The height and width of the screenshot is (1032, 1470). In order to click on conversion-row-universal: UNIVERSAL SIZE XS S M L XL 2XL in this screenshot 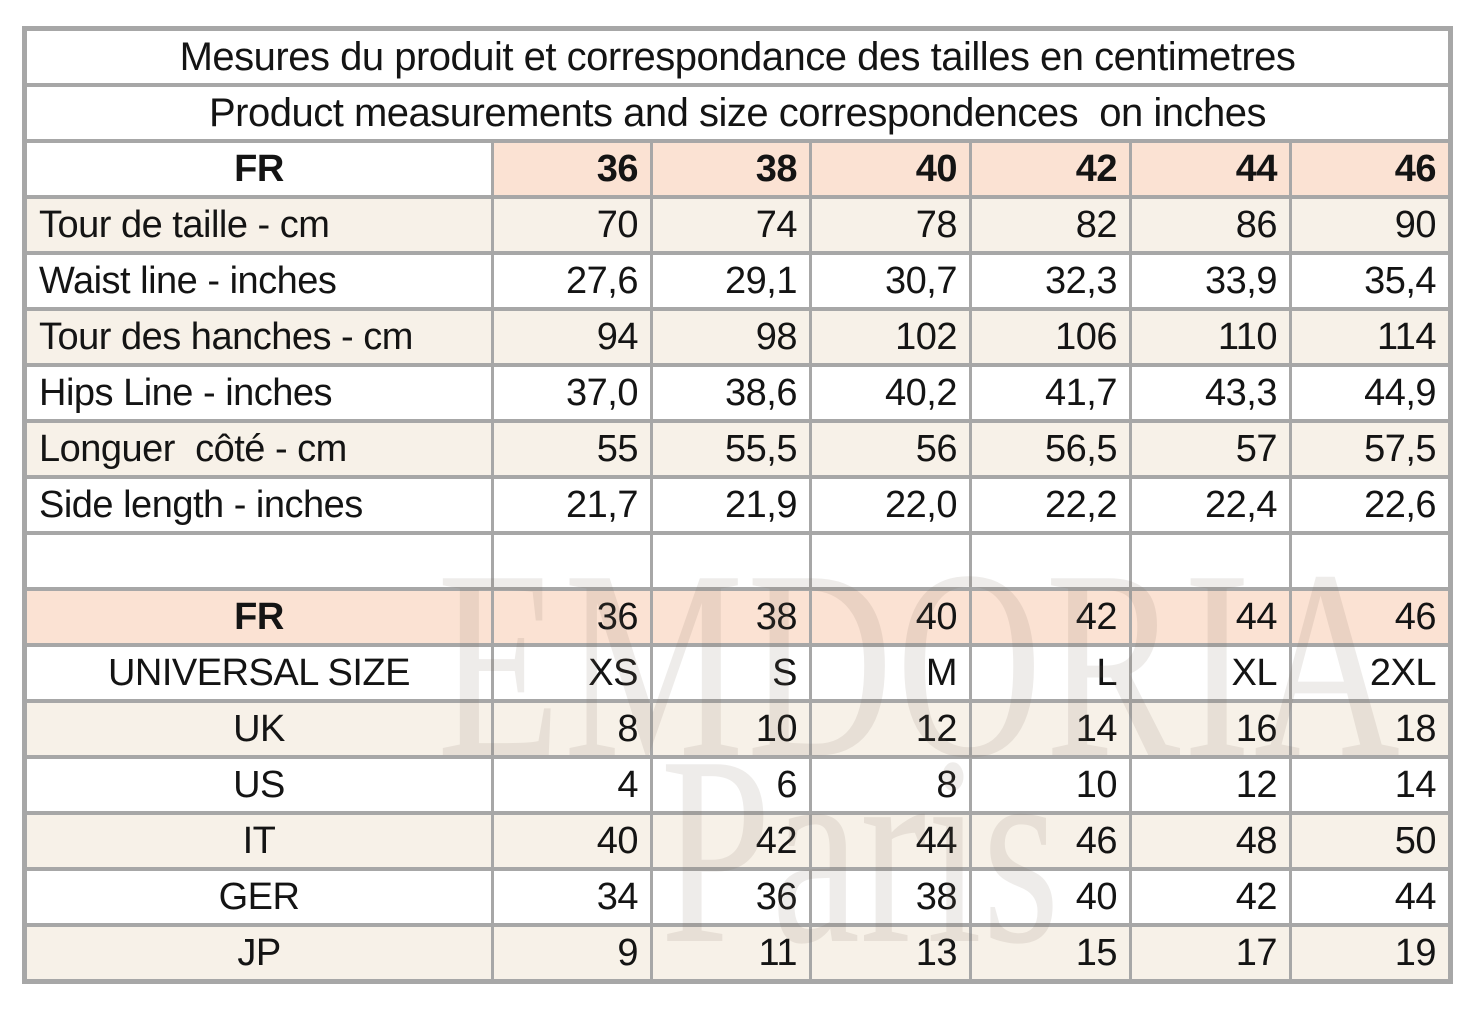, I will do `click(738, 673)`.